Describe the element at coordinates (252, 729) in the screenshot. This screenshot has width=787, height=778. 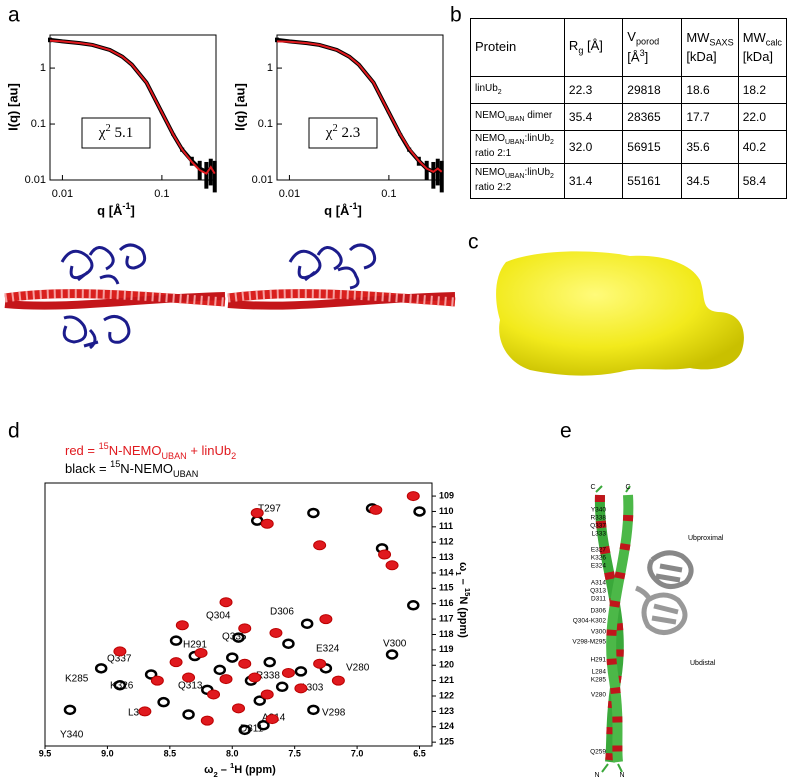
I see `peak-label: D311` at that location.